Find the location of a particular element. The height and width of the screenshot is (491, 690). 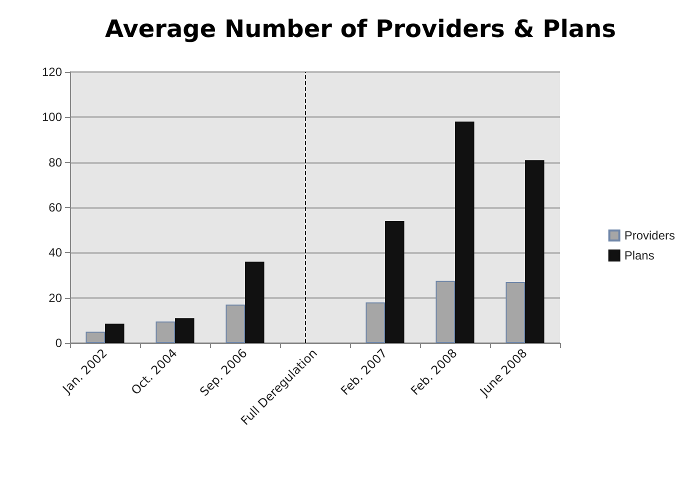

y-tick-label: 80 is located at coordinates (55, 162).